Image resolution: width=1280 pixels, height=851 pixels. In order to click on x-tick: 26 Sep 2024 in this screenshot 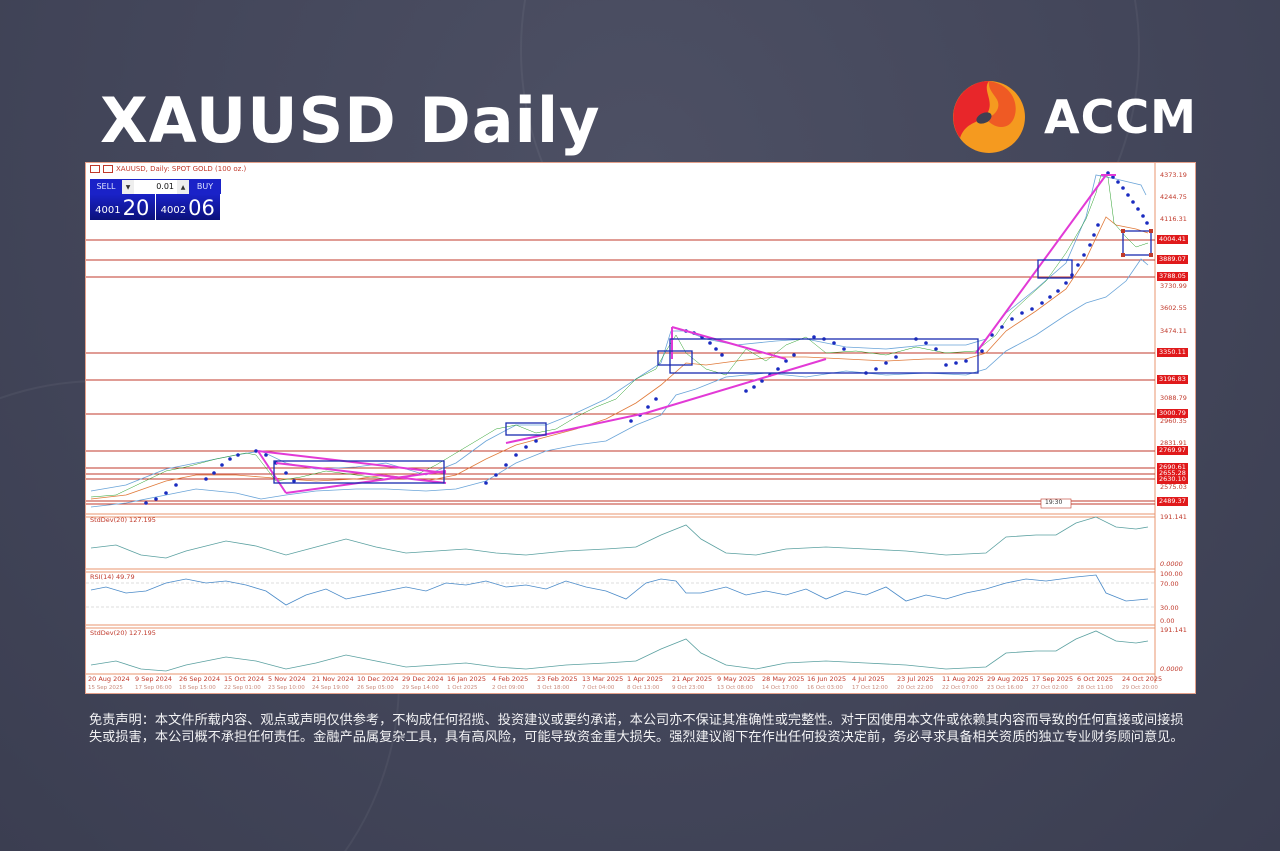, I will do `click(200, 679)`.